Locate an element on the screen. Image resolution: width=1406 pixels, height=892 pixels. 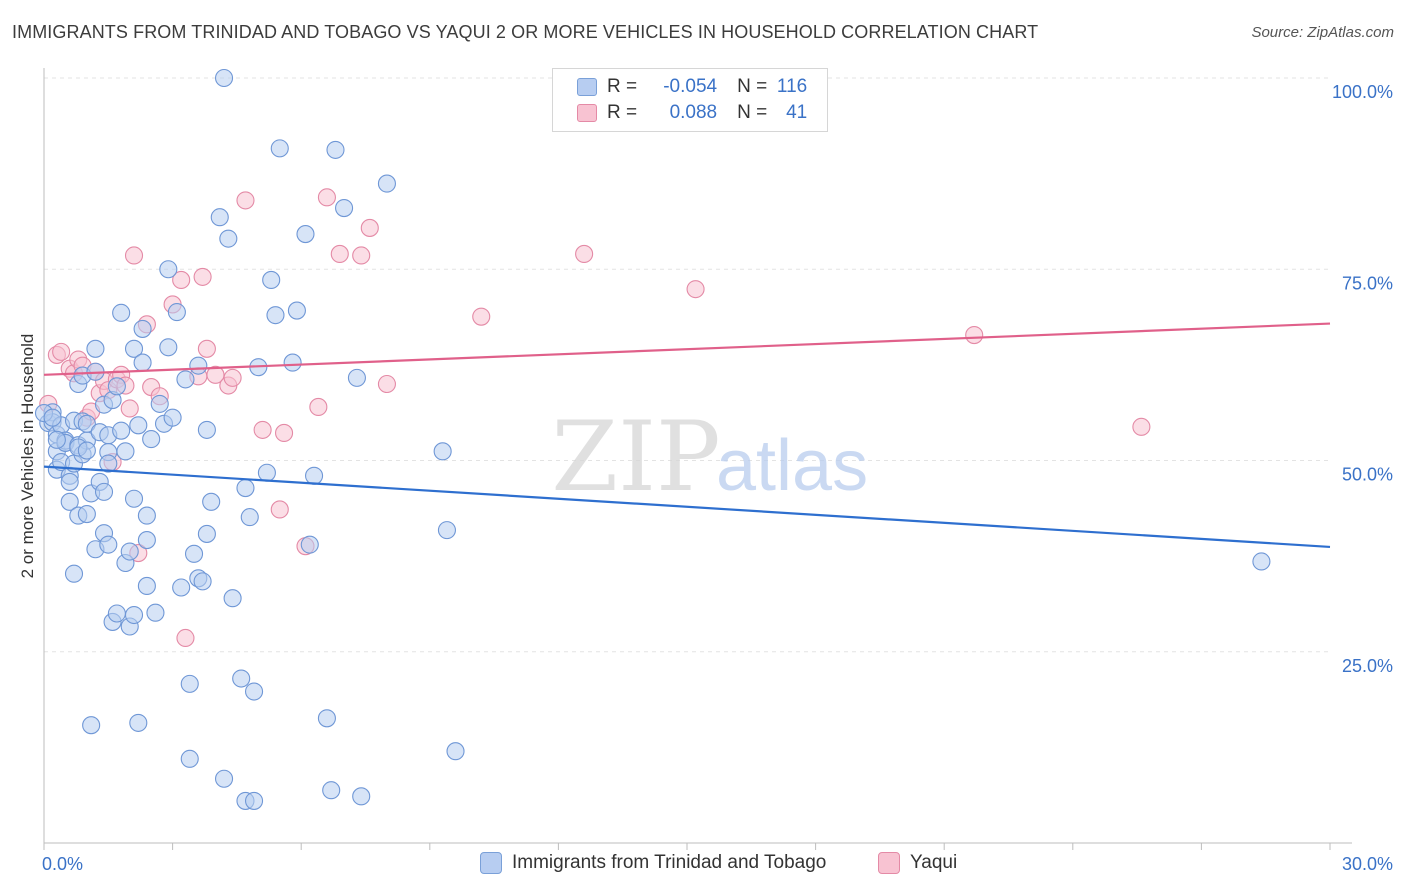
r-value-blue: -0.054 is located at coordinates (690, 86).